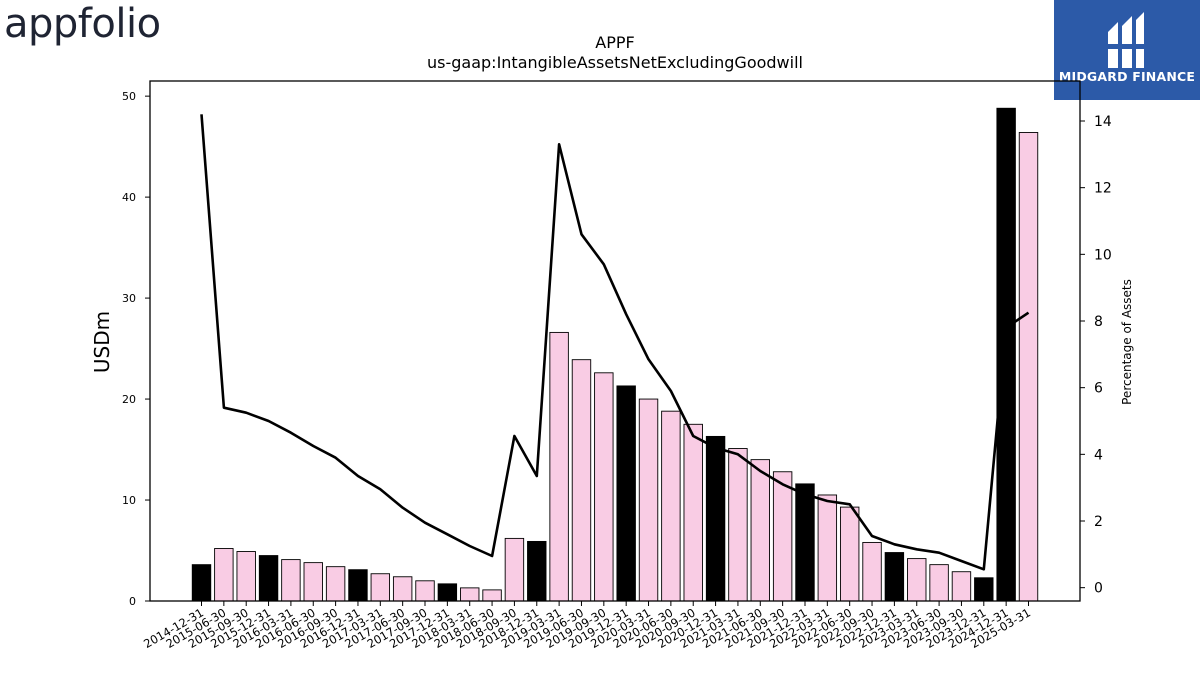 The width and height of the screenshot is (1200, 675). Describe the element at coordinates (1098, 322) in the screenshot. I see `y2-tick-label: 8` at that location.